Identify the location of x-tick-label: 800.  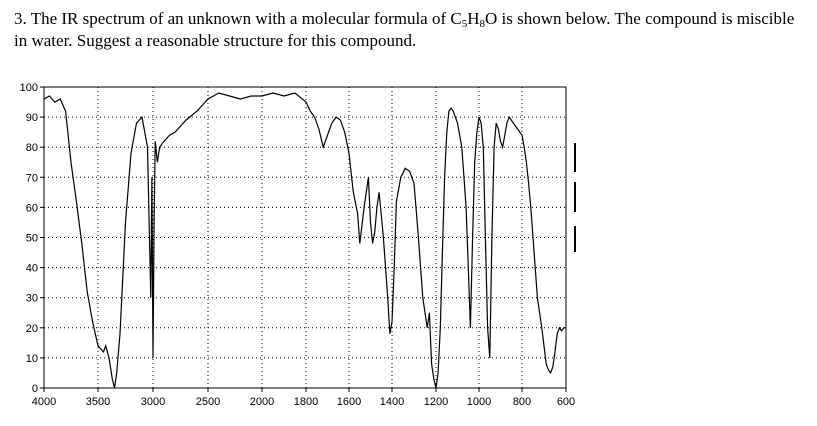
(522, 402).